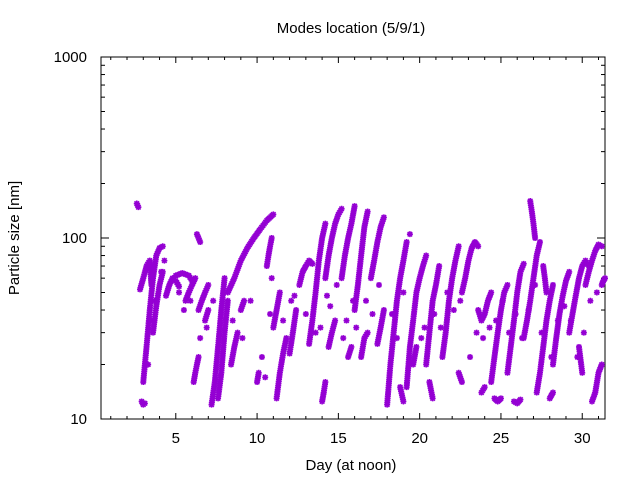 Image resolution: width=640 pixels, height=480 pixels. Describe the element at coordinates (338, 438) in the screenshot. I see `x-tick-label: 15` at that location.